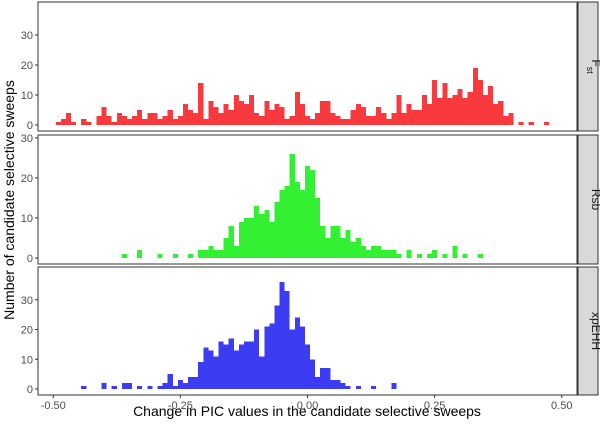 The height and width of the screenshot is (425, 600). What do you see at coordinates (594, 62) in the screenshot?
I see `facet-strip-label-main: F` at bounding box center [594, 62].